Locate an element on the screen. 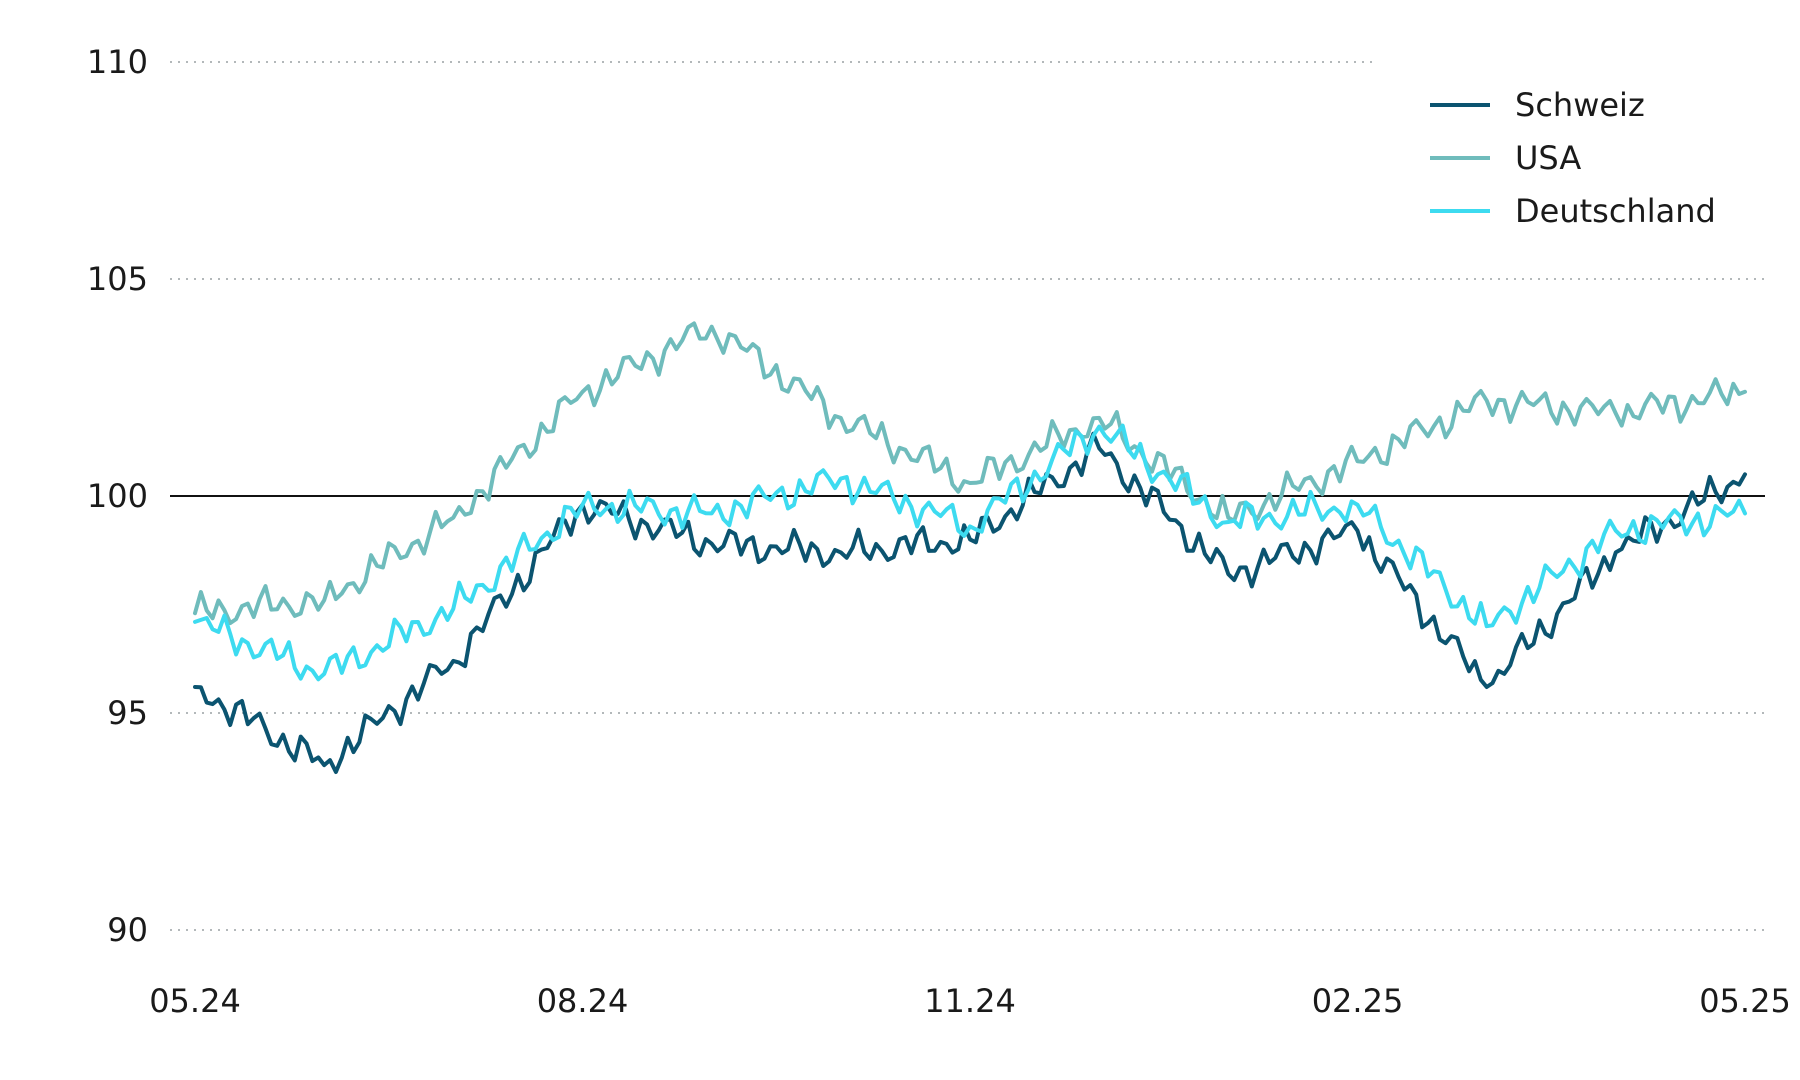  y-tick-label: 105 is located at coordinates (117, 279).